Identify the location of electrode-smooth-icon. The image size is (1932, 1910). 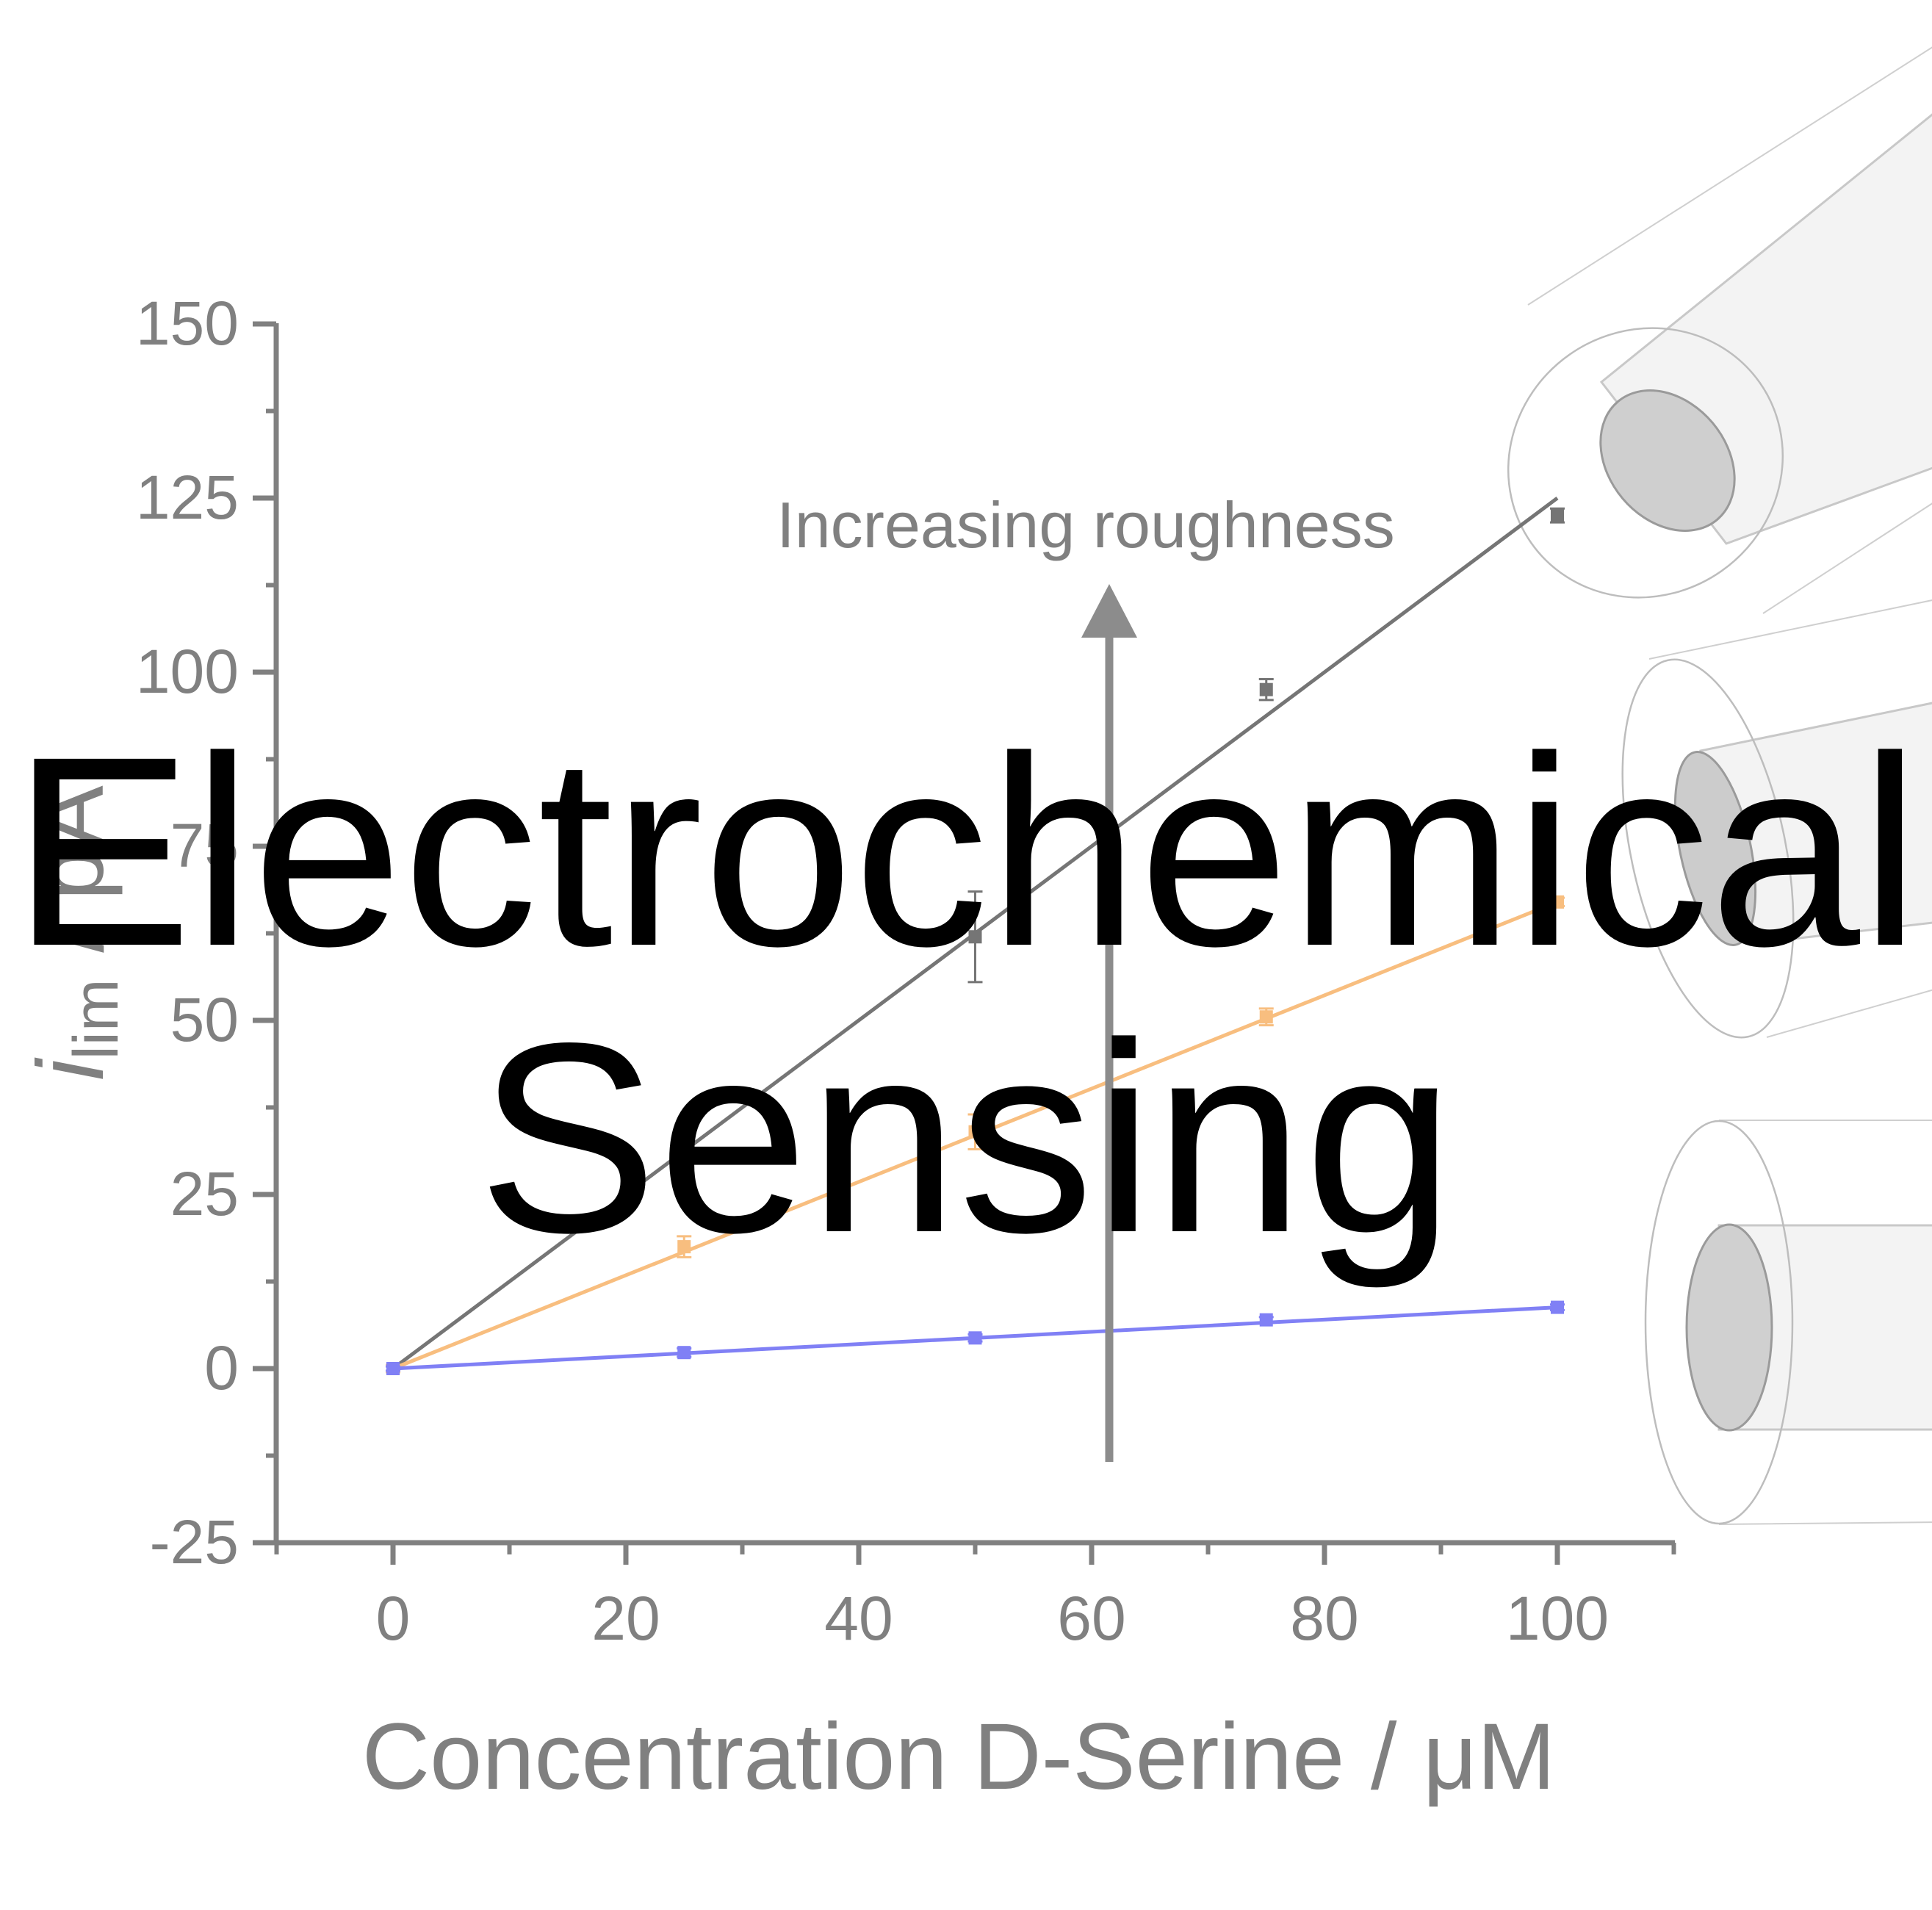
(1788, 1323).